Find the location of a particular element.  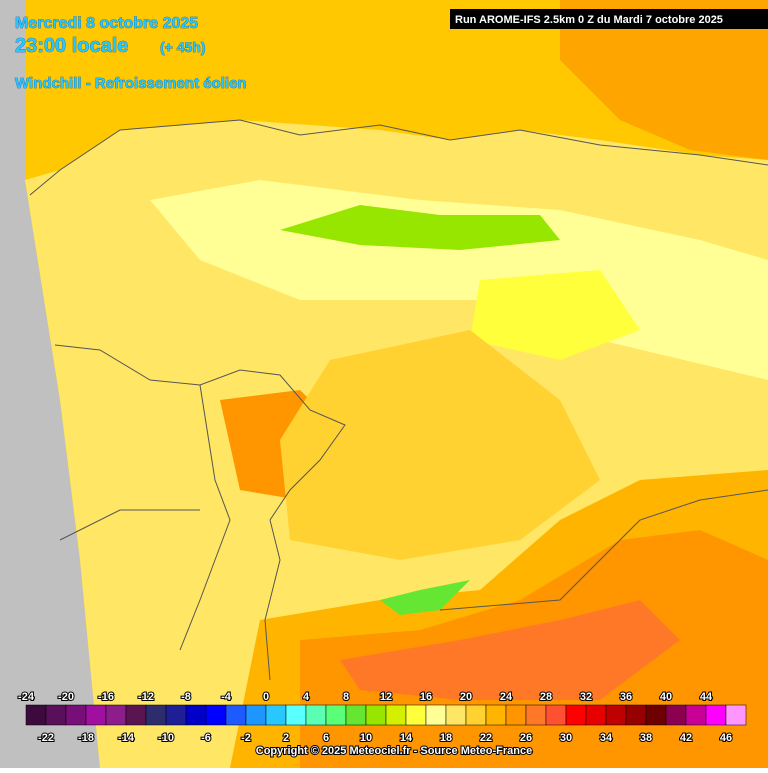

legend-label: 4 is located at coordinates (306, 697).